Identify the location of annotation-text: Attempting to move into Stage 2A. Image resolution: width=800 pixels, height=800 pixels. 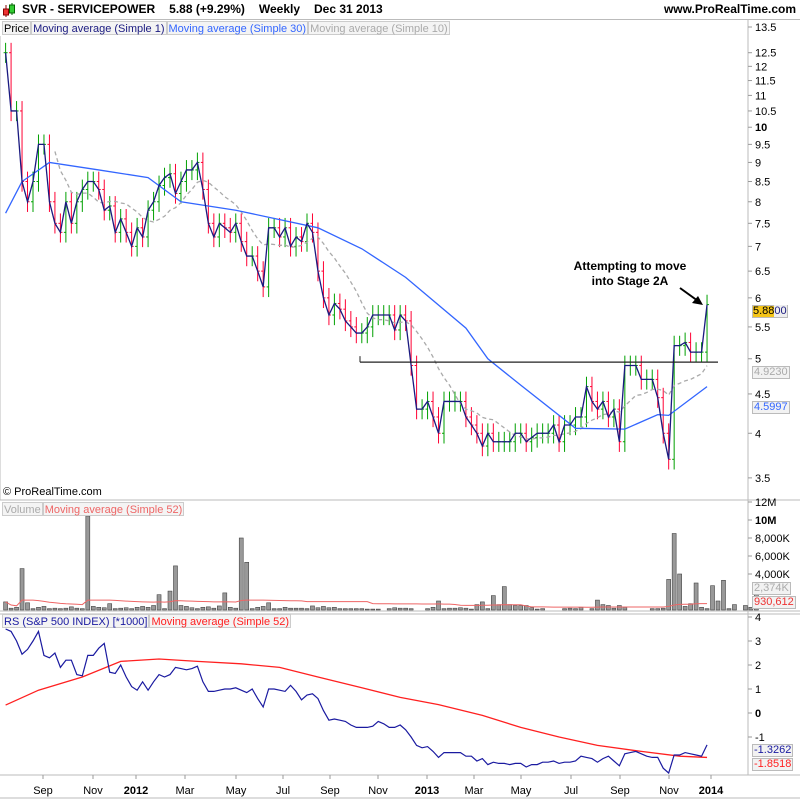
(630, 274).